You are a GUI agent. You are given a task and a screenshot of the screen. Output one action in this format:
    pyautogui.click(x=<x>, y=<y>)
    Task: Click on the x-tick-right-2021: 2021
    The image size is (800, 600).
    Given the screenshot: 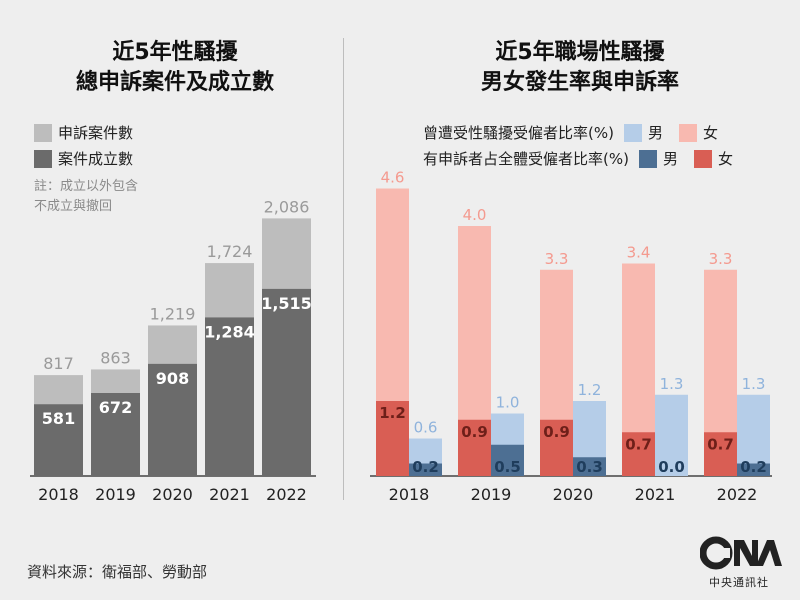 What is the action you would take?
    pyautogui.click(x=655, y=494)
    